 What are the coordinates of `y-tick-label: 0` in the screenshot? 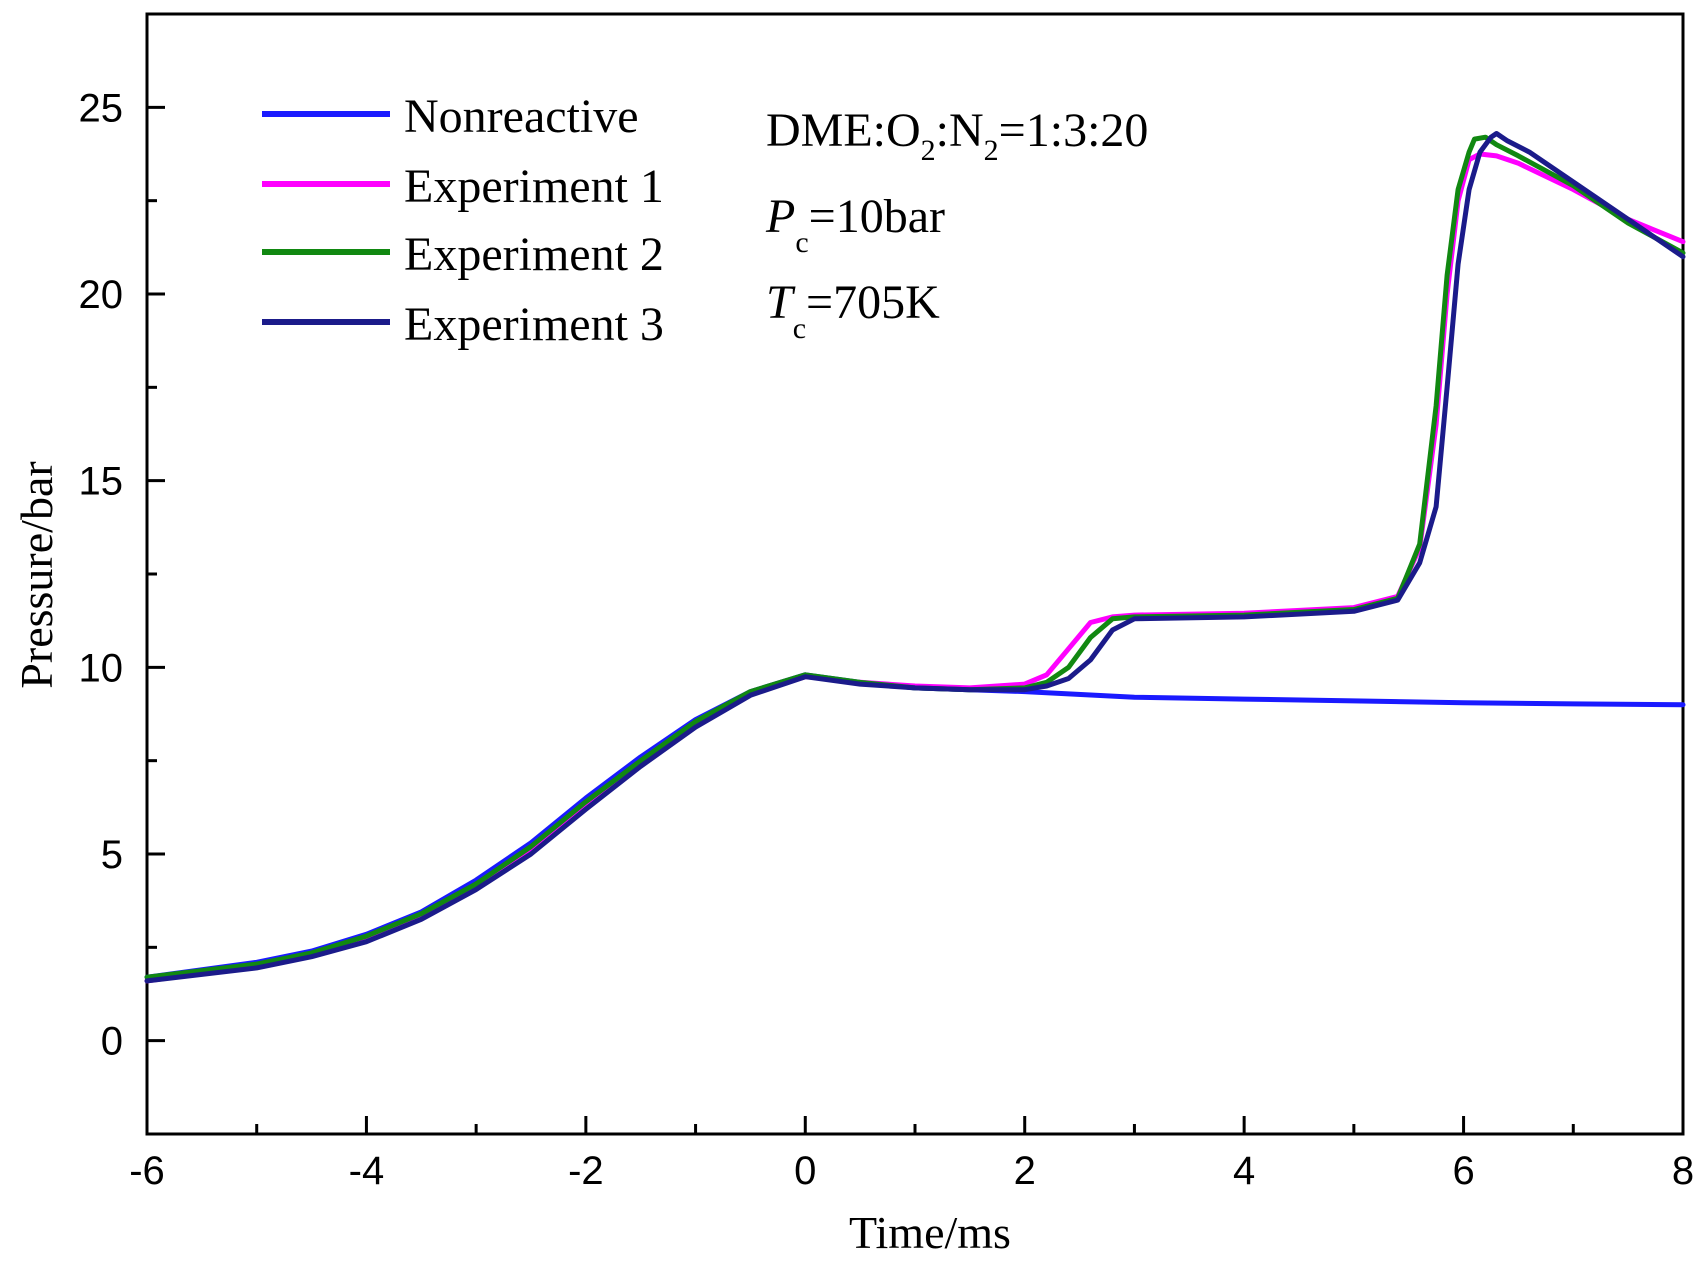 It's located at (112, 1042).